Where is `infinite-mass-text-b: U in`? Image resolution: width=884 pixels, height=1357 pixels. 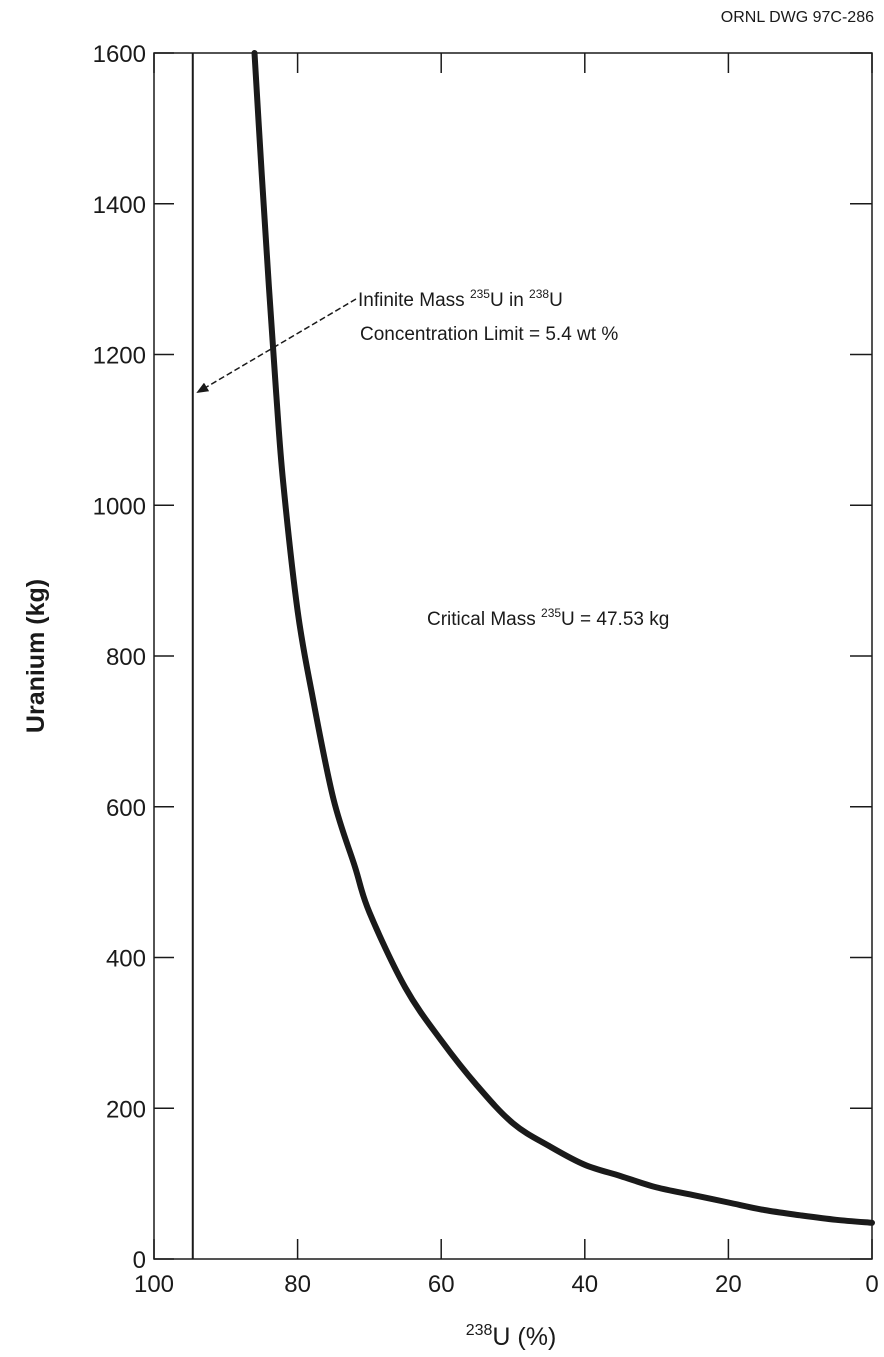 infinite-mass-text-b: U in is located at coordinates (509, 300).